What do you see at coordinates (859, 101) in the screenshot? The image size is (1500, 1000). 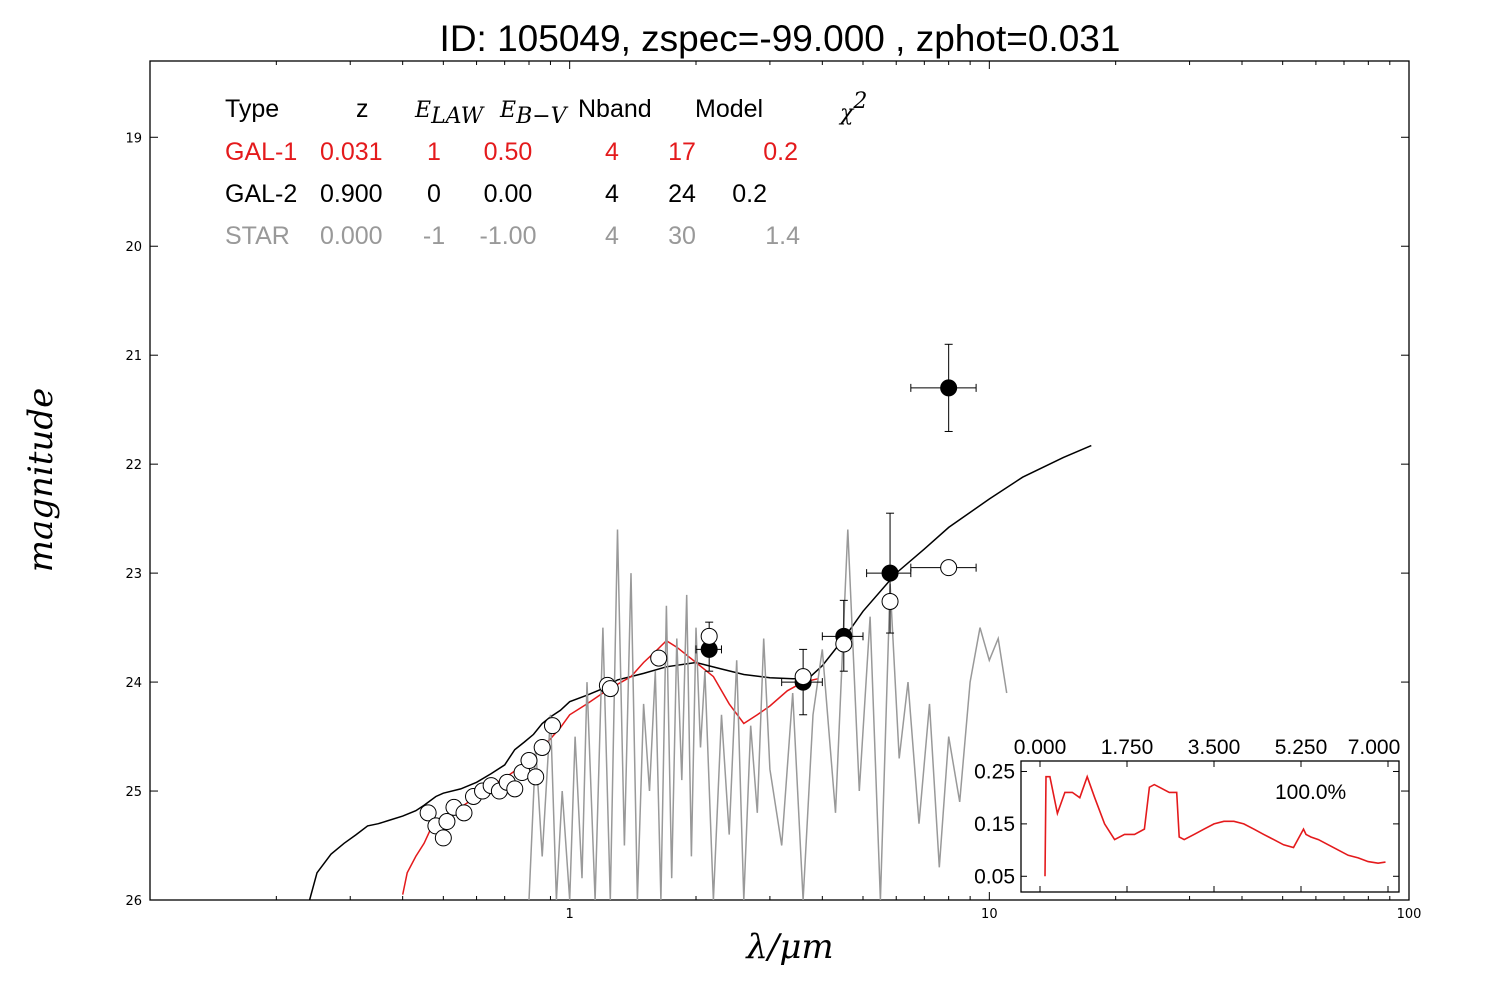 I see `fit-header-chi2-sup: 2` at bounding box center [859, 101].